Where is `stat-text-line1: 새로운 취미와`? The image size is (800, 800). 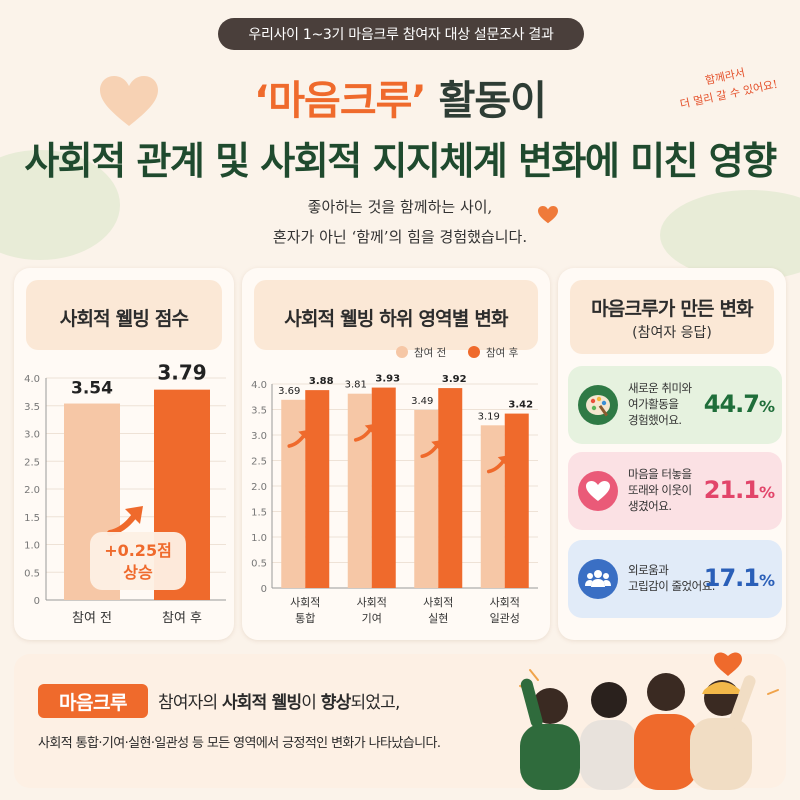 stat-text-line1: 새로운 취미와 is located at coordinates (660, 388).